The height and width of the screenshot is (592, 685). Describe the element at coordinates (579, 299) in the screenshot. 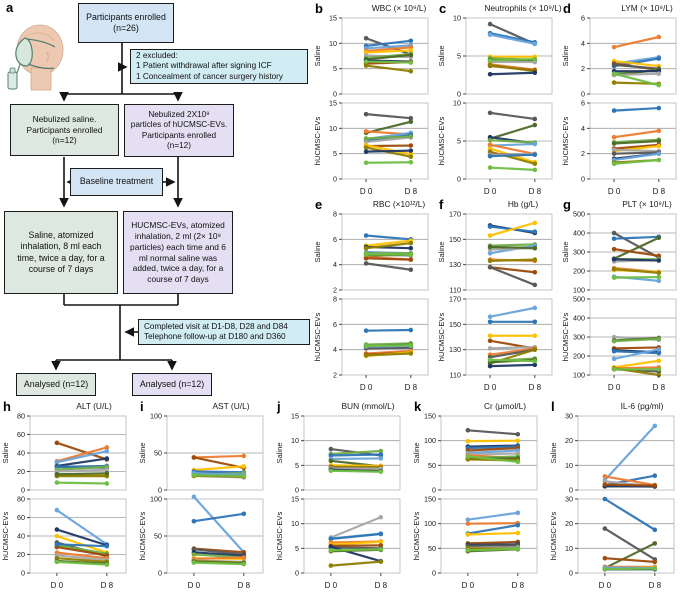

I see `y-tick-label: 500` at that location.